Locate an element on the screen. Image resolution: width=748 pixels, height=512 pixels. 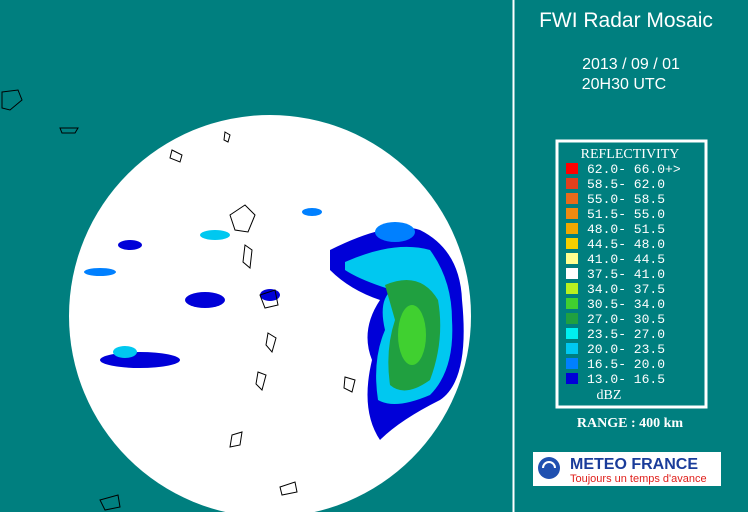
logo-mark is located at coordinates (549, 468).